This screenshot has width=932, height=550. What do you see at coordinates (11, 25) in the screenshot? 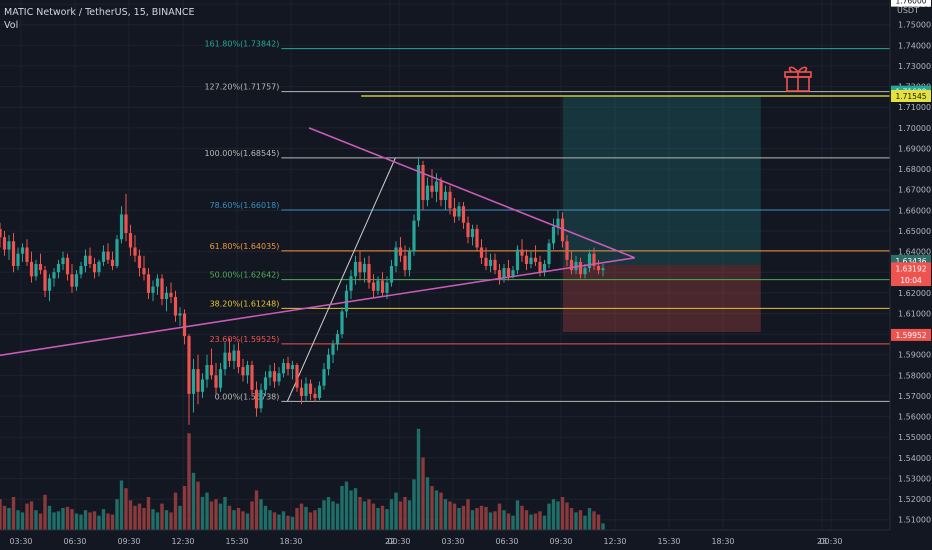
I see `volume-indicator-label: Vol` at bounding box center [11, 25].